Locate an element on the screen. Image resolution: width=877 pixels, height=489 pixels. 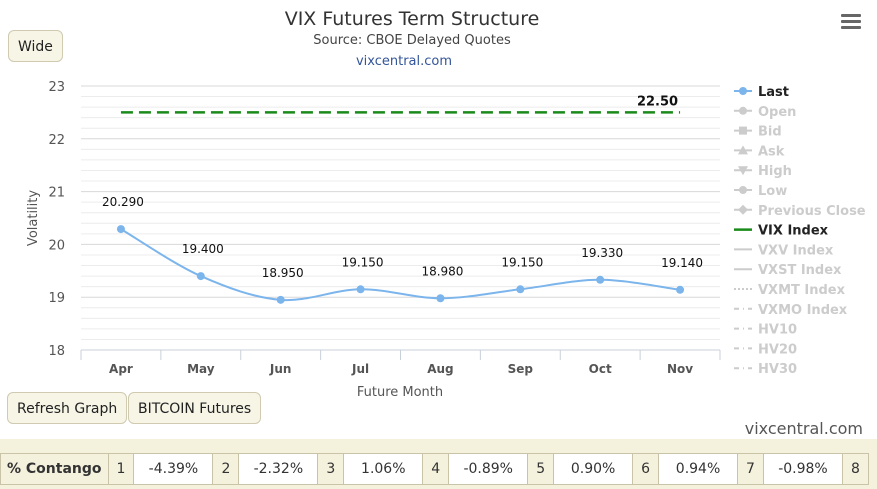
chart-menu-icon is located at coordinates (851, 23).